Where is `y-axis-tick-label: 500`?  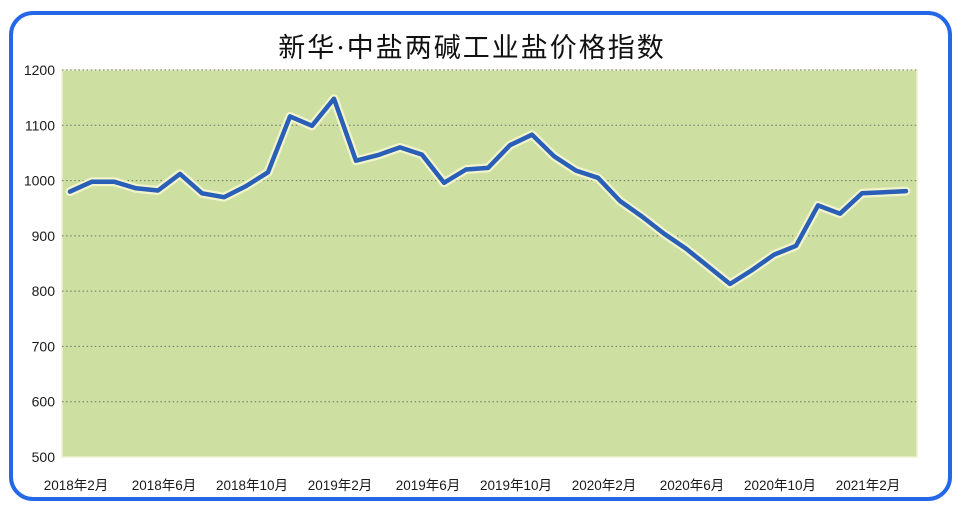
y-axis-tick-label: 500 is located at coordinates (44, 457).